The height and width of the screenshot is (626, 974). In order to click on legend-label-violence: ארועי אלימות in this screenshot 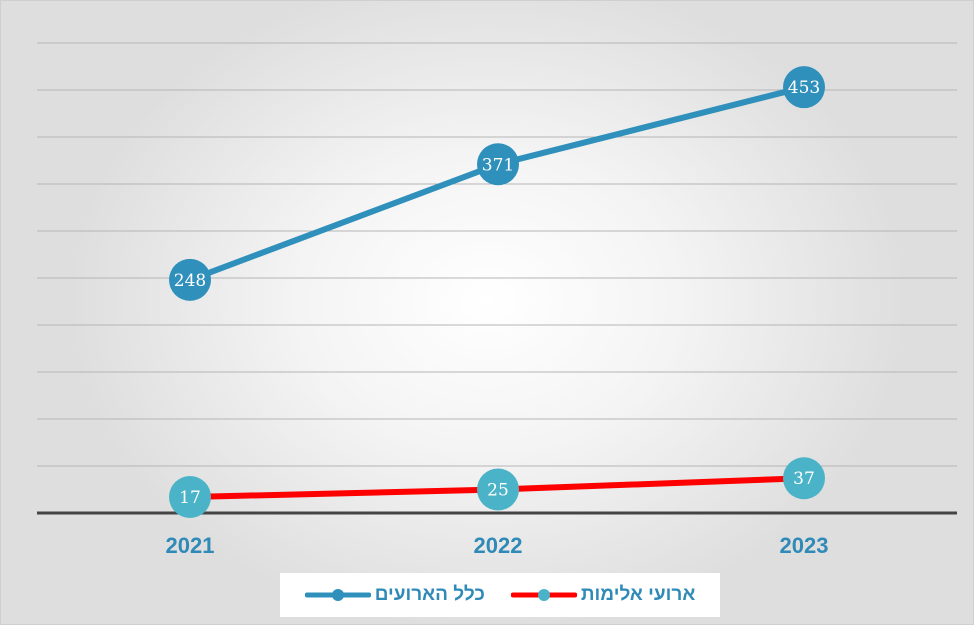, I will do `click(638, 594)`.